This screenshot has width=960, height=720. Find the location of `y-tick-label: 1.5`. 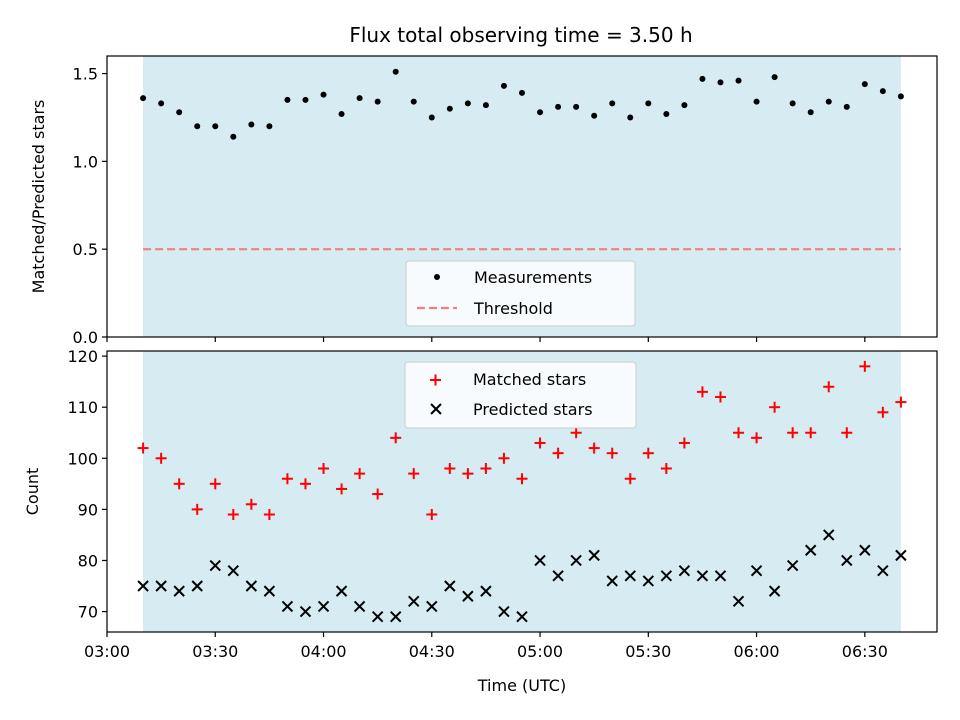

y-tick-label: 1.5 is located at coordinates (85, 74).